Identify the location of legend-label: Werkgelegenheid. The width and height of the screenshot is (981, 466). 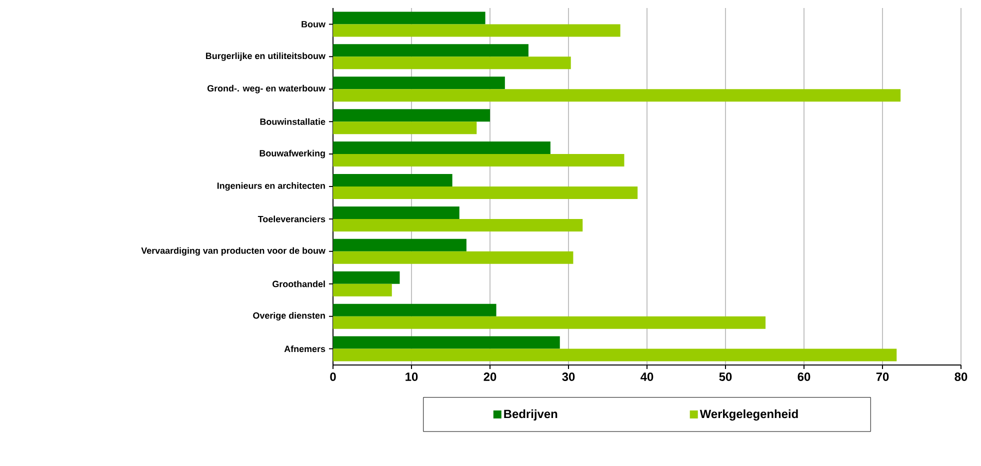
(749, 415).